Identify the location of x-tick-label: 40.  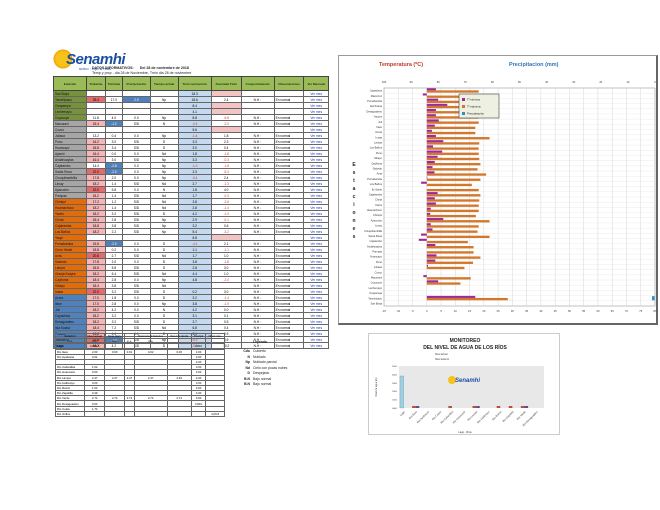
(540, 311).